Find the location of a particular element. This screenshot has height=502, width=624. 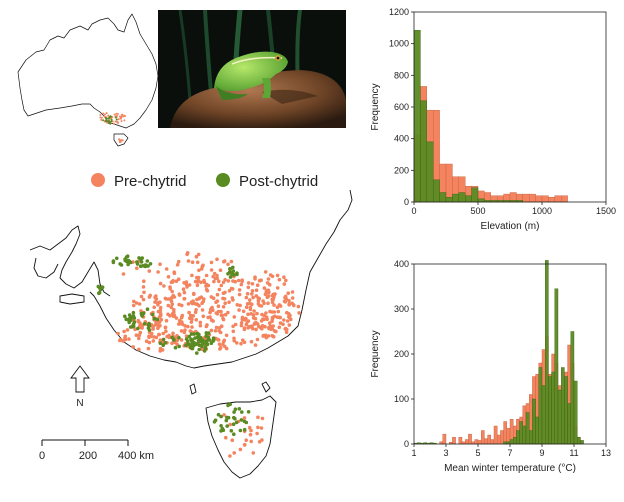

australia-inset-map is located at coordinates (88, 80).